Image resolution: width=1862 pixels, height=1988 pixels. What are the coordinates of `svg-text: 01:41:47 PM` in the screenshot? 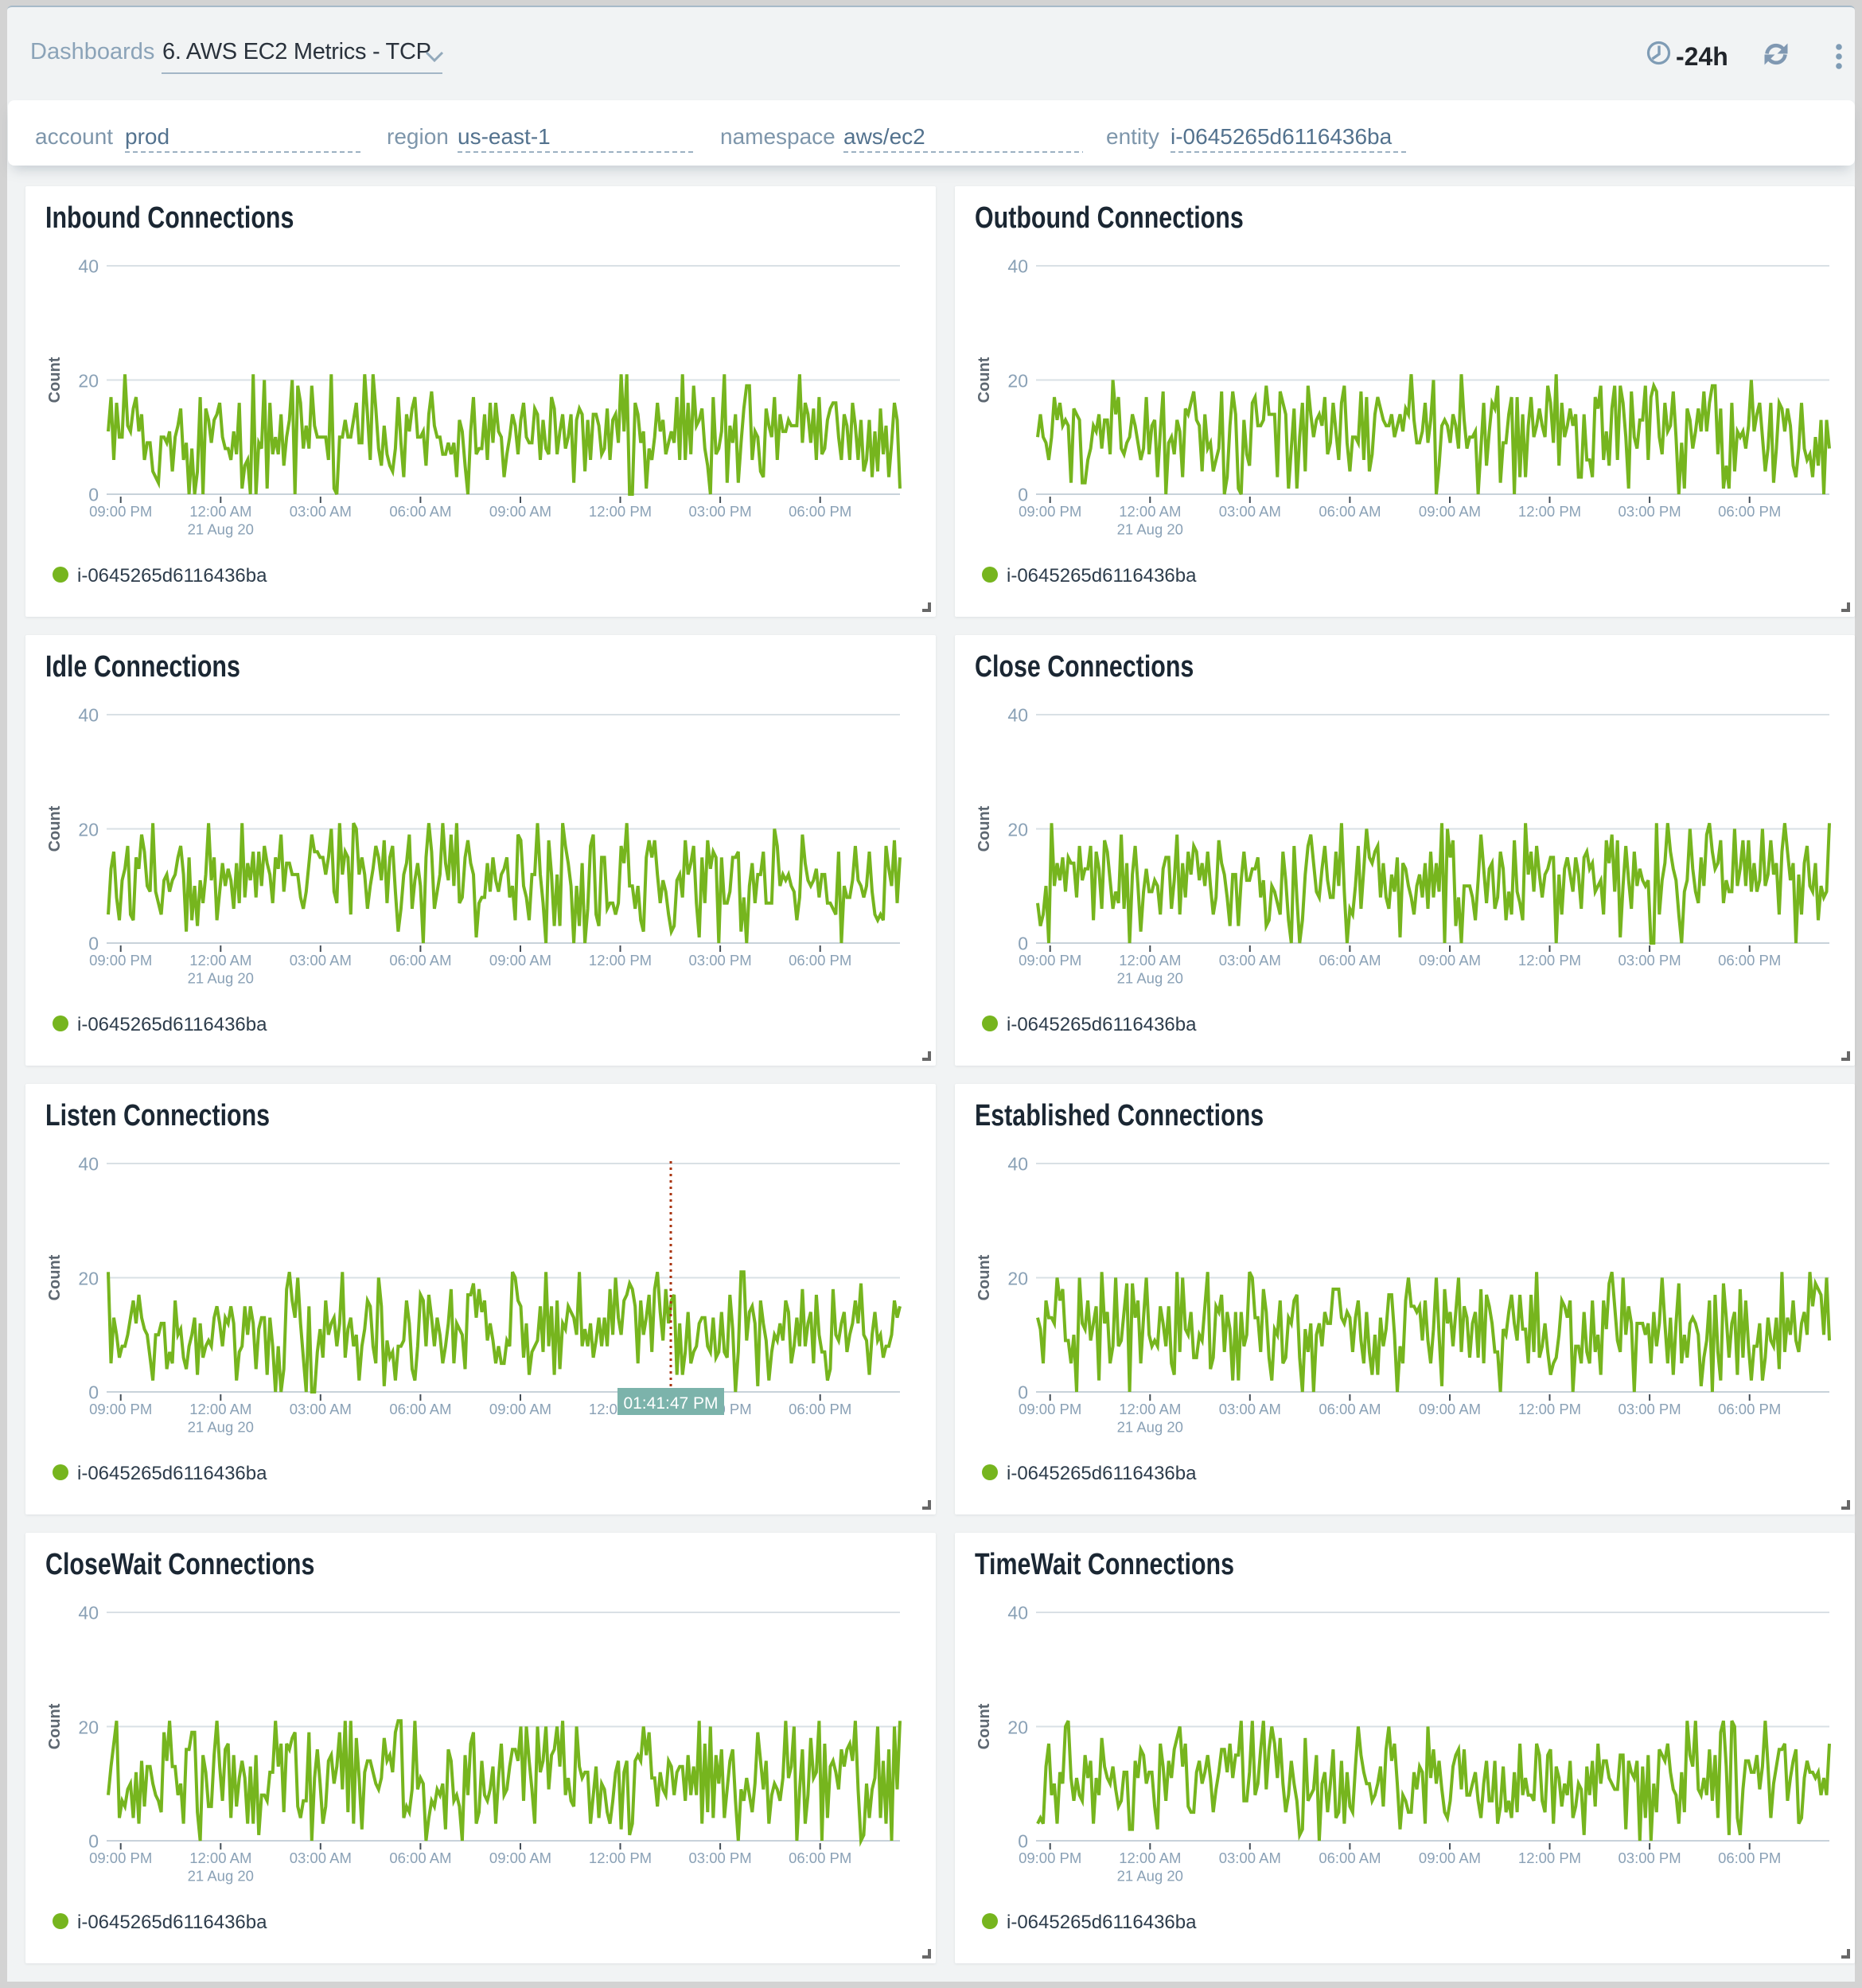 It's located at (670, 1403).